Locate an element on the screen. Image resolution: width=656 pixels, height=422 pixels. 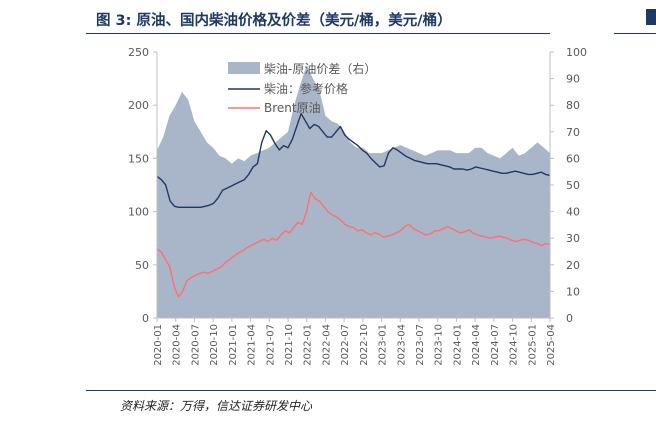
x-tick-label: 2025-04 is located at coordinates (551, 345).